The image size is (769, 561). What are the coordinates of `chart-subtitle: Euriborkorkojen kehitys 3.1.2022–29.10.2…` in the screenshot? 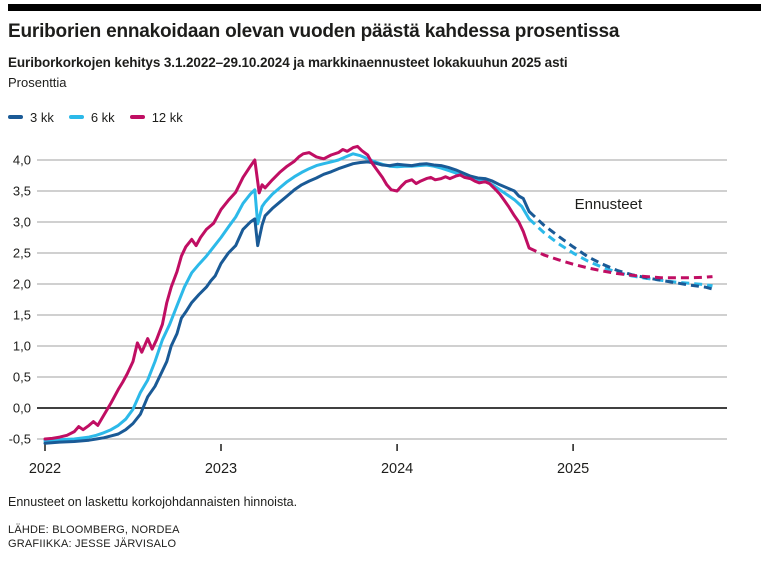 It's located at (288, 62).